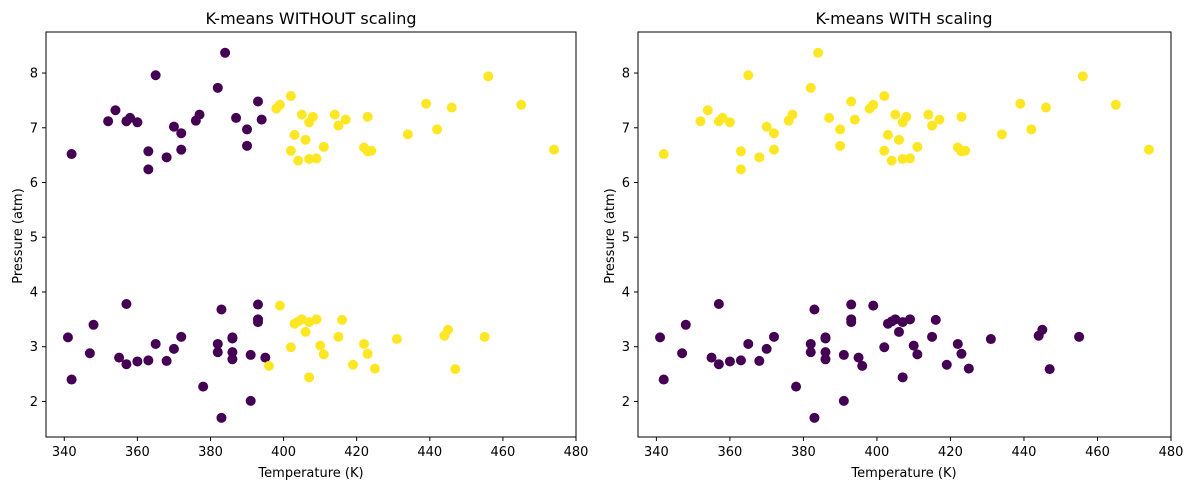 This screenshot has height=490, width=1189. Describe the element at coordinates (950, 452) in the screenshot. I see `x-tick-label: 420` at that location.